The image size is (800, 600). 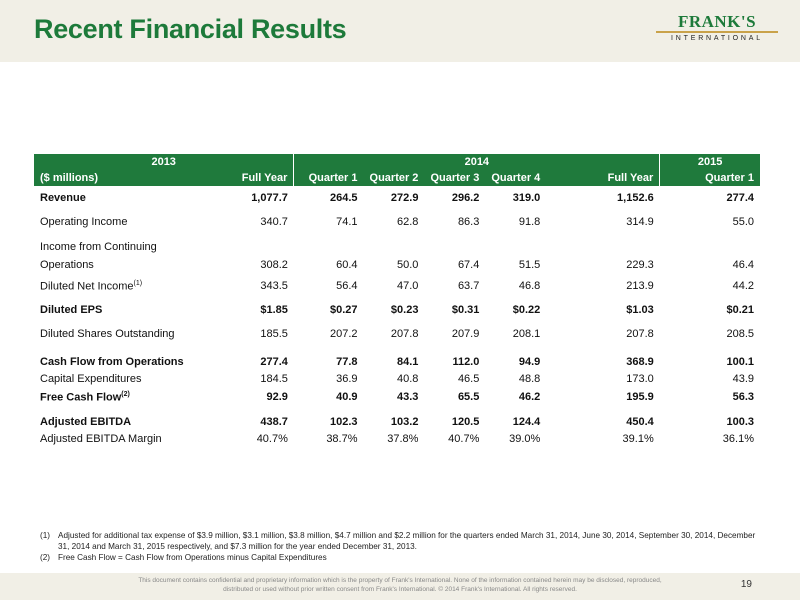 I want to click on footer-band, so click(x=400, y=586).